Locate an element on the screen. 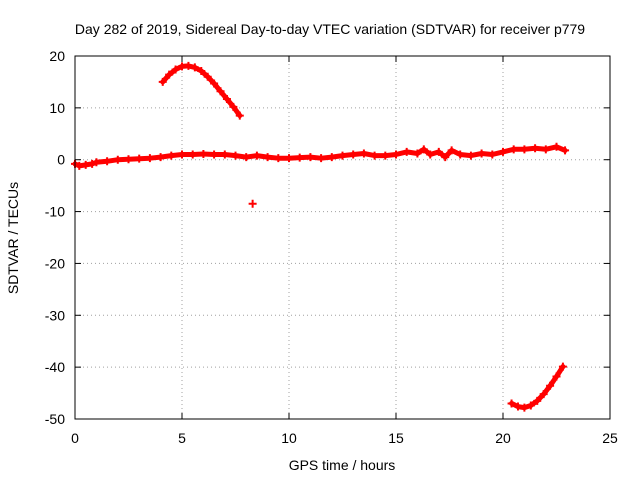  series-baseline is located at coordinates (320, 156).